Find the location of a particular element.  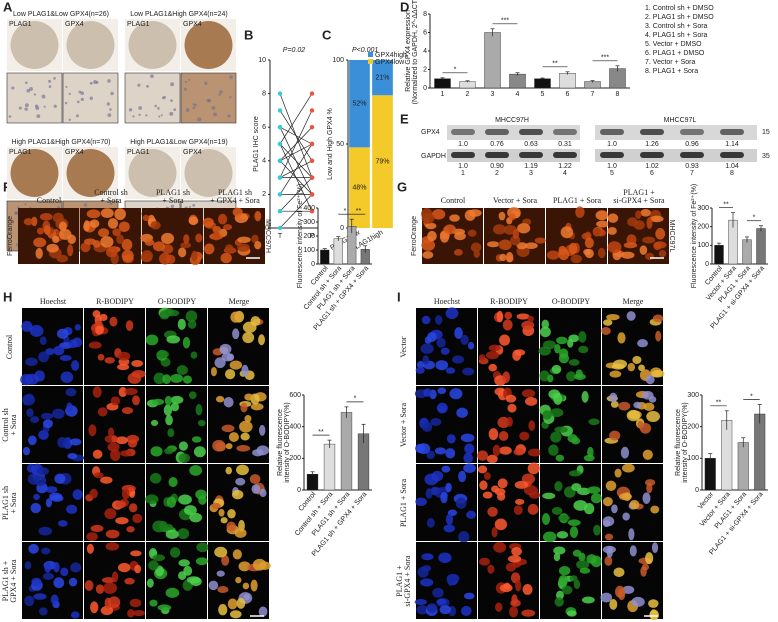

y-axis-label: Fluorescence intensity of Fe²⁺(%) is located at coordinates (300, 236).